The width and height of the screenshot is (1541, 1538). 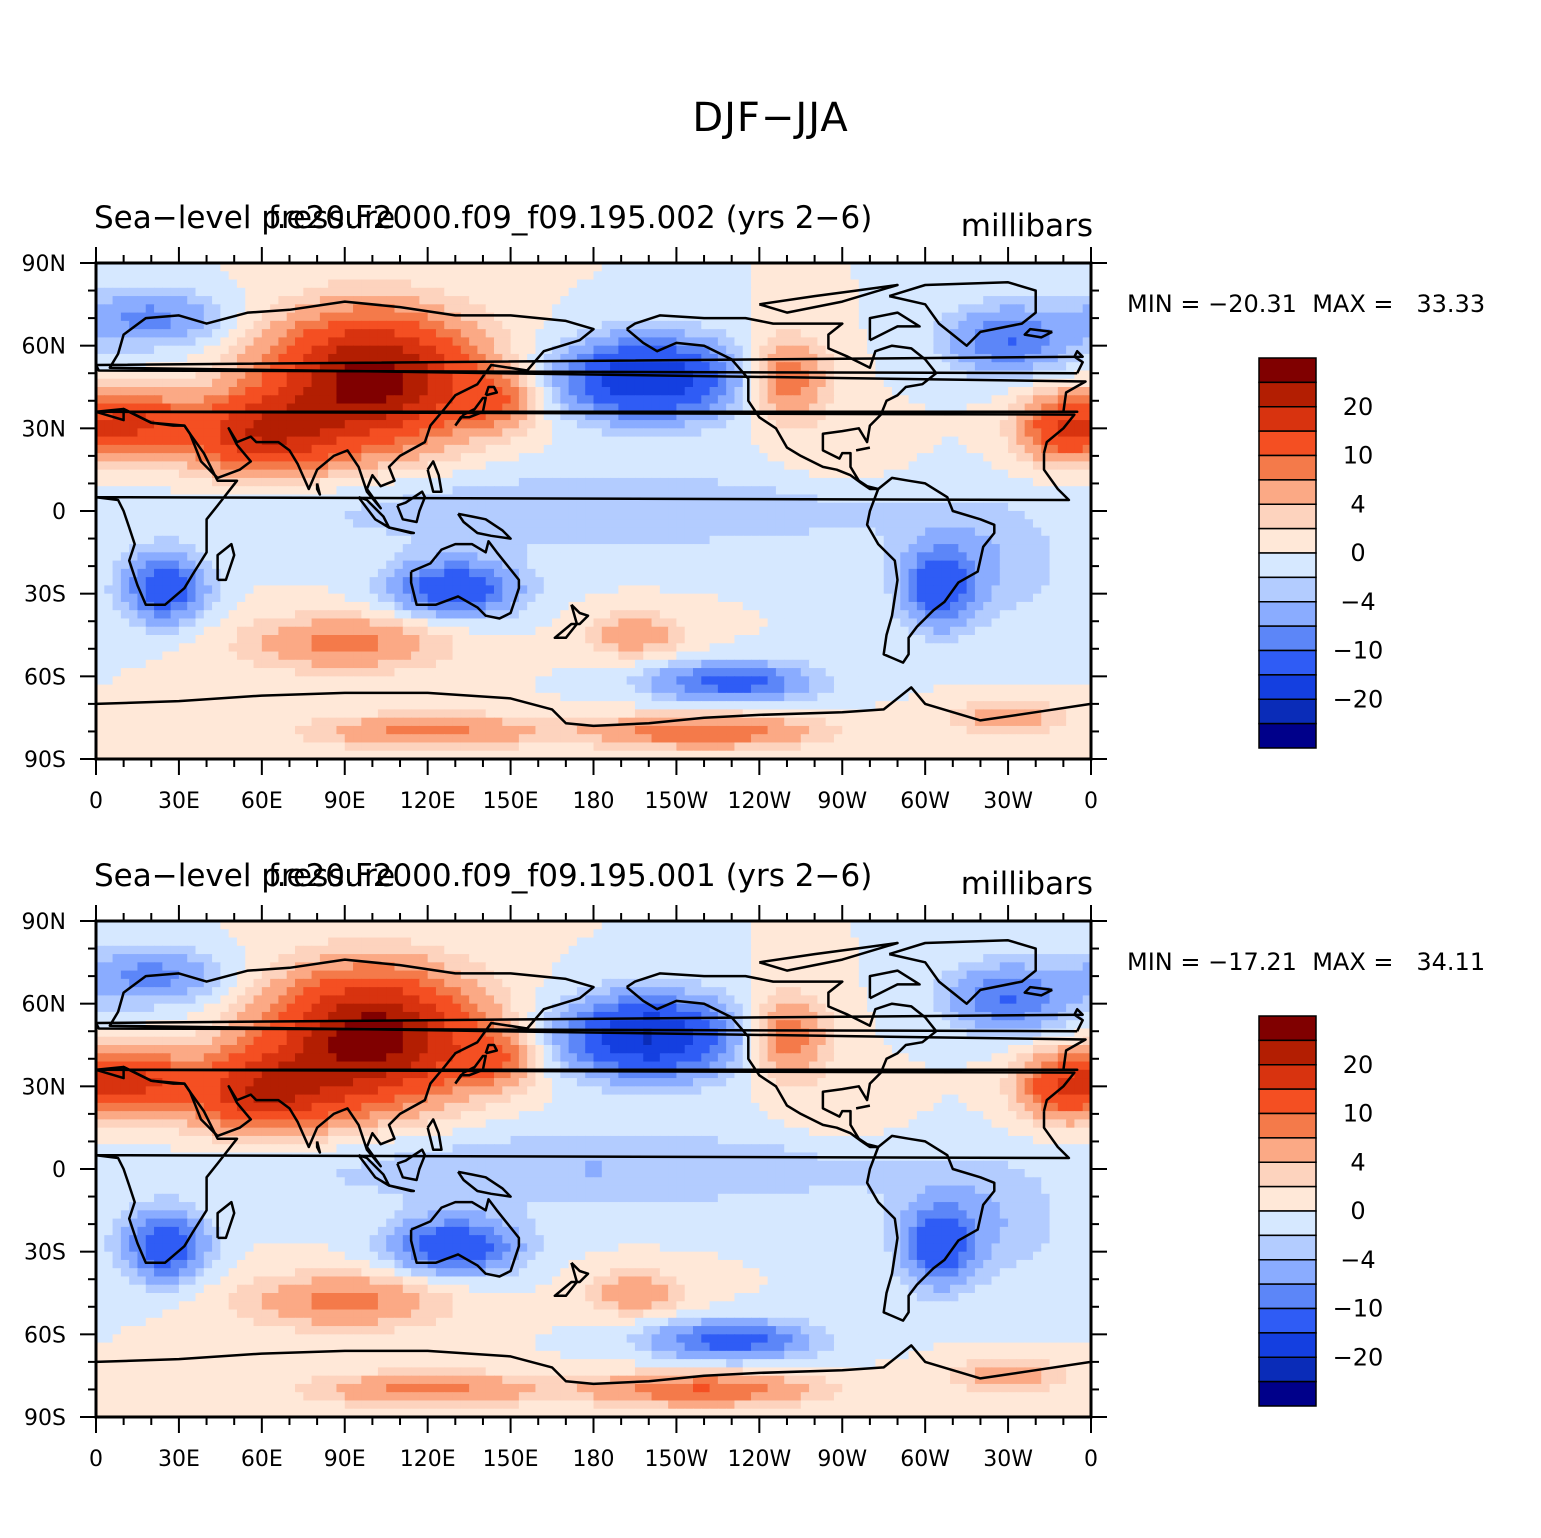 What do you see at coordinates (1357, 1211) in the screenshot?
I see `colorbar-label: 0` at bounding box center [1357, 1211].